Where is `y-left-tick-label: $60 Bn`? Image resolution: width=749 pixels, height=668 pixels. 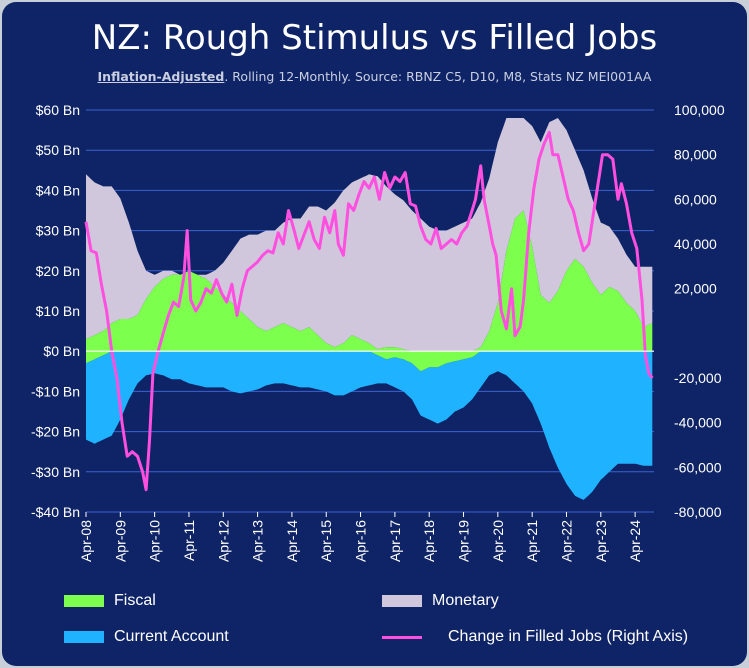
y-left-tick-label: $60 Bn is located at coordinates (58, 110).